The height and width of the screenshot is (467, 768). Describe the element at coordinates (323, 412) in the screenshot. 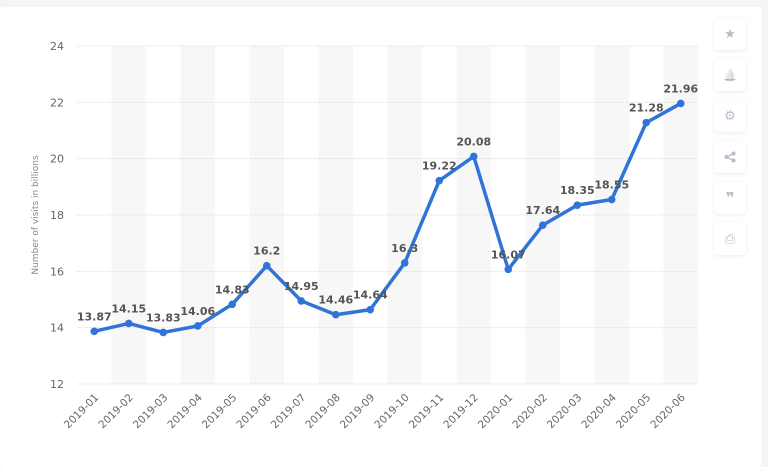

I see `x-tick-label: 2019-08` at that location.